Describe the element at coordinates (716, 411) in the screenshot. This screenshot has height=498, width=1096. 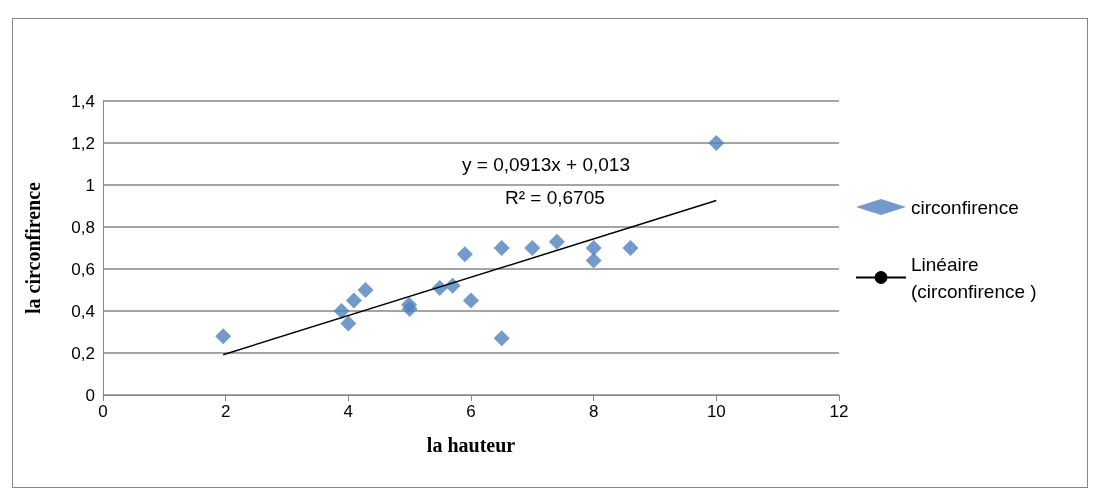
I see `x-tick-label: 10` at that location.